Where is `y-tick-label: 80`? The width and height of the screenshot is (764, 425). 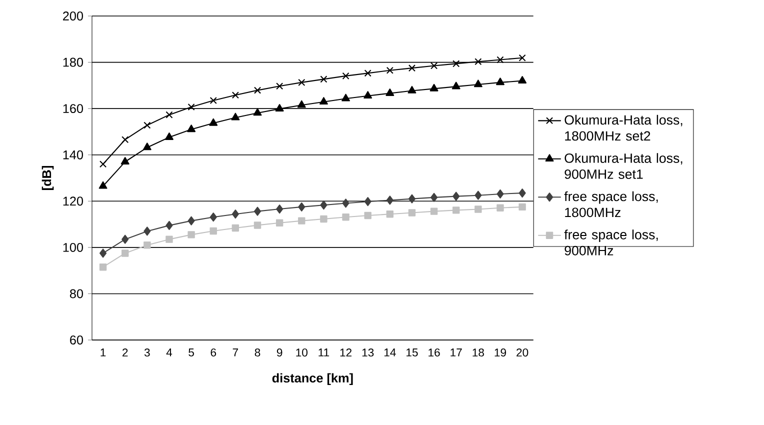
y-tick-label: 80 is located at coordinates (77, 293).